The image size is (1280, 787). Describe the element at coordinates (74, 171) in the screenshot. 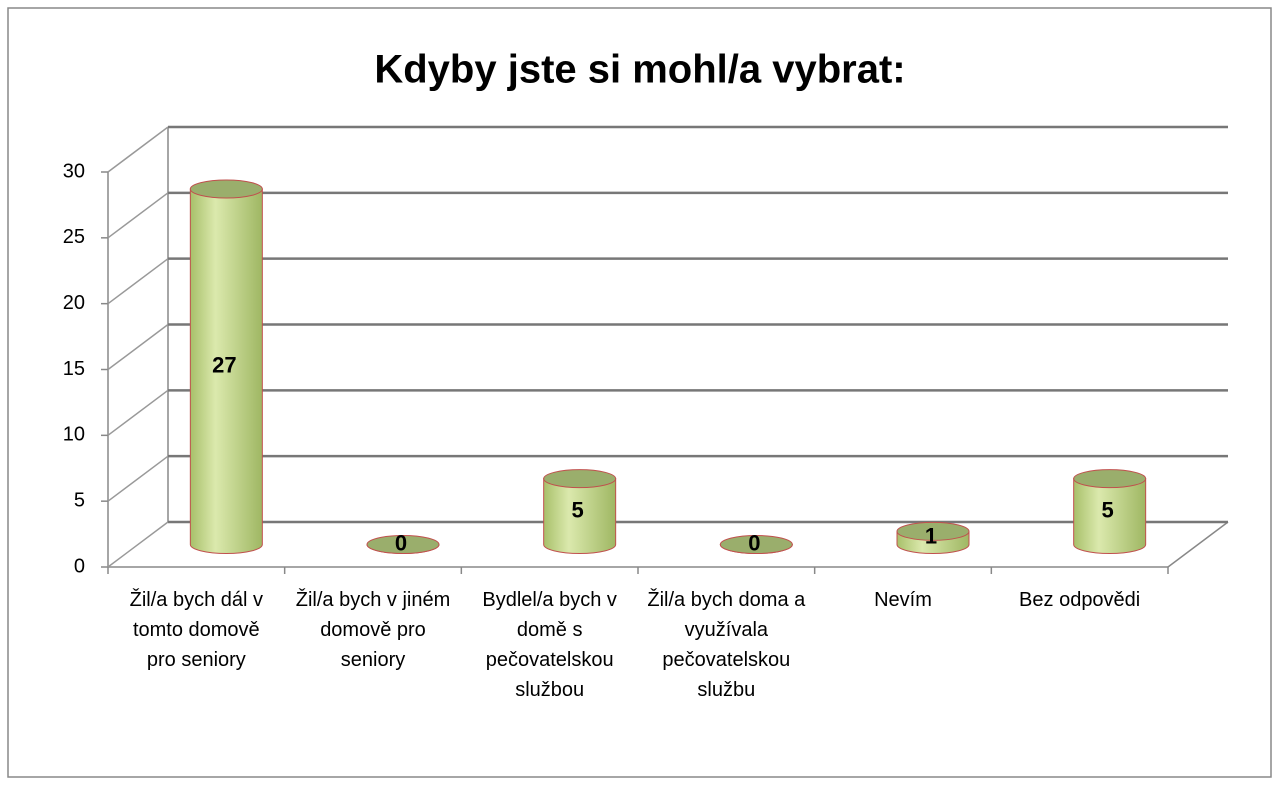

I see `y-tick-label: 30` at that location.